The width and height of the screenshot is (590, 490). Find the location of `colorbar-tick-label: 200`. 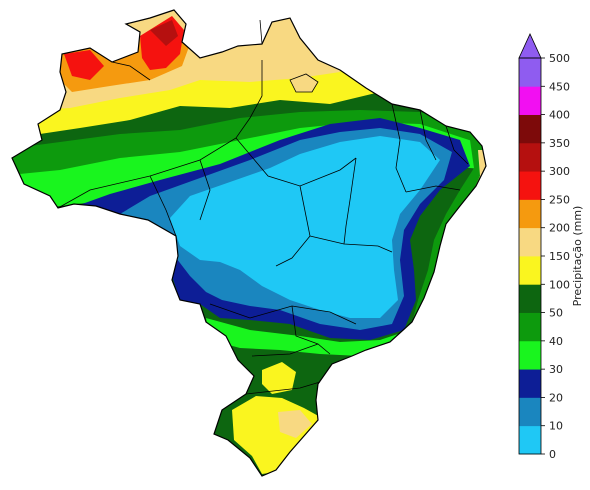

colorbar-tick-label: 200 is located at coordinates (559, 228).